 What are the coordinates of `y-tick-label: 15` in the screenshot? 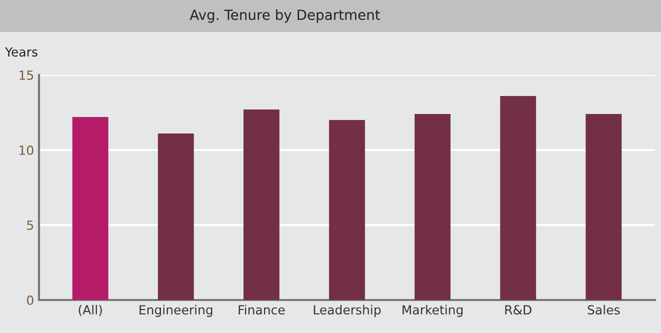 It's located at (27, 75).